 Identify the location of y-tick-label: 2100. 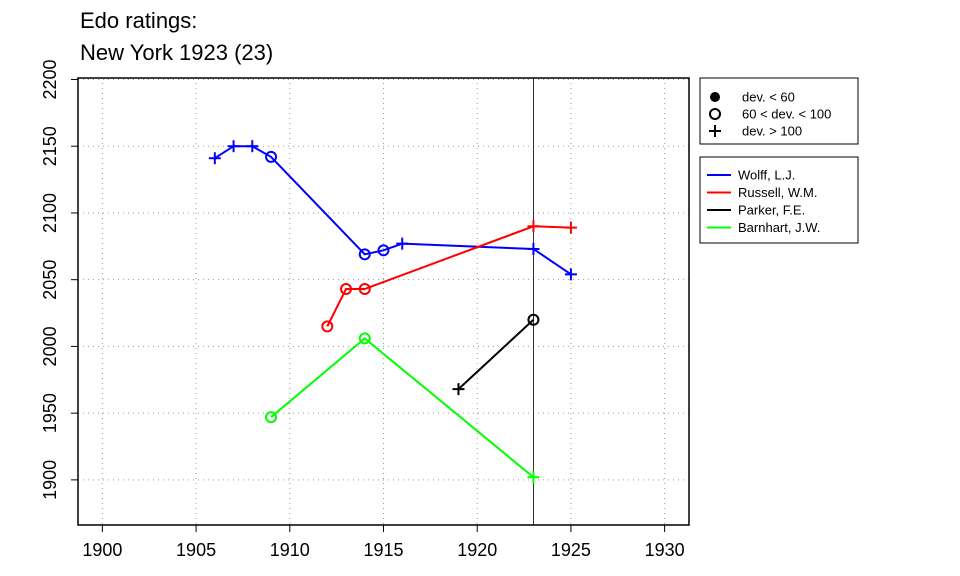
(50, 213).